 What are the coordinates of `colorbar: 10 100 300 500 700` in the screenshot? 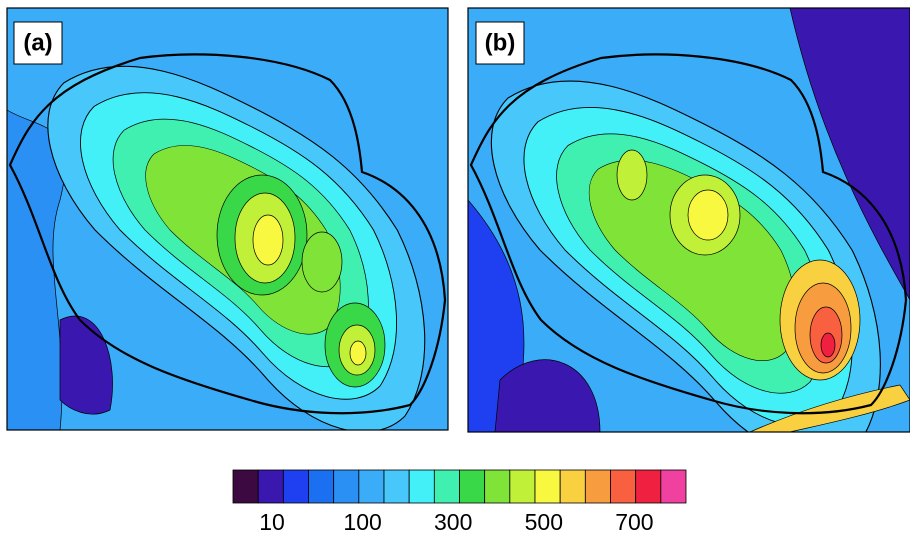 It's located at (459, 502).